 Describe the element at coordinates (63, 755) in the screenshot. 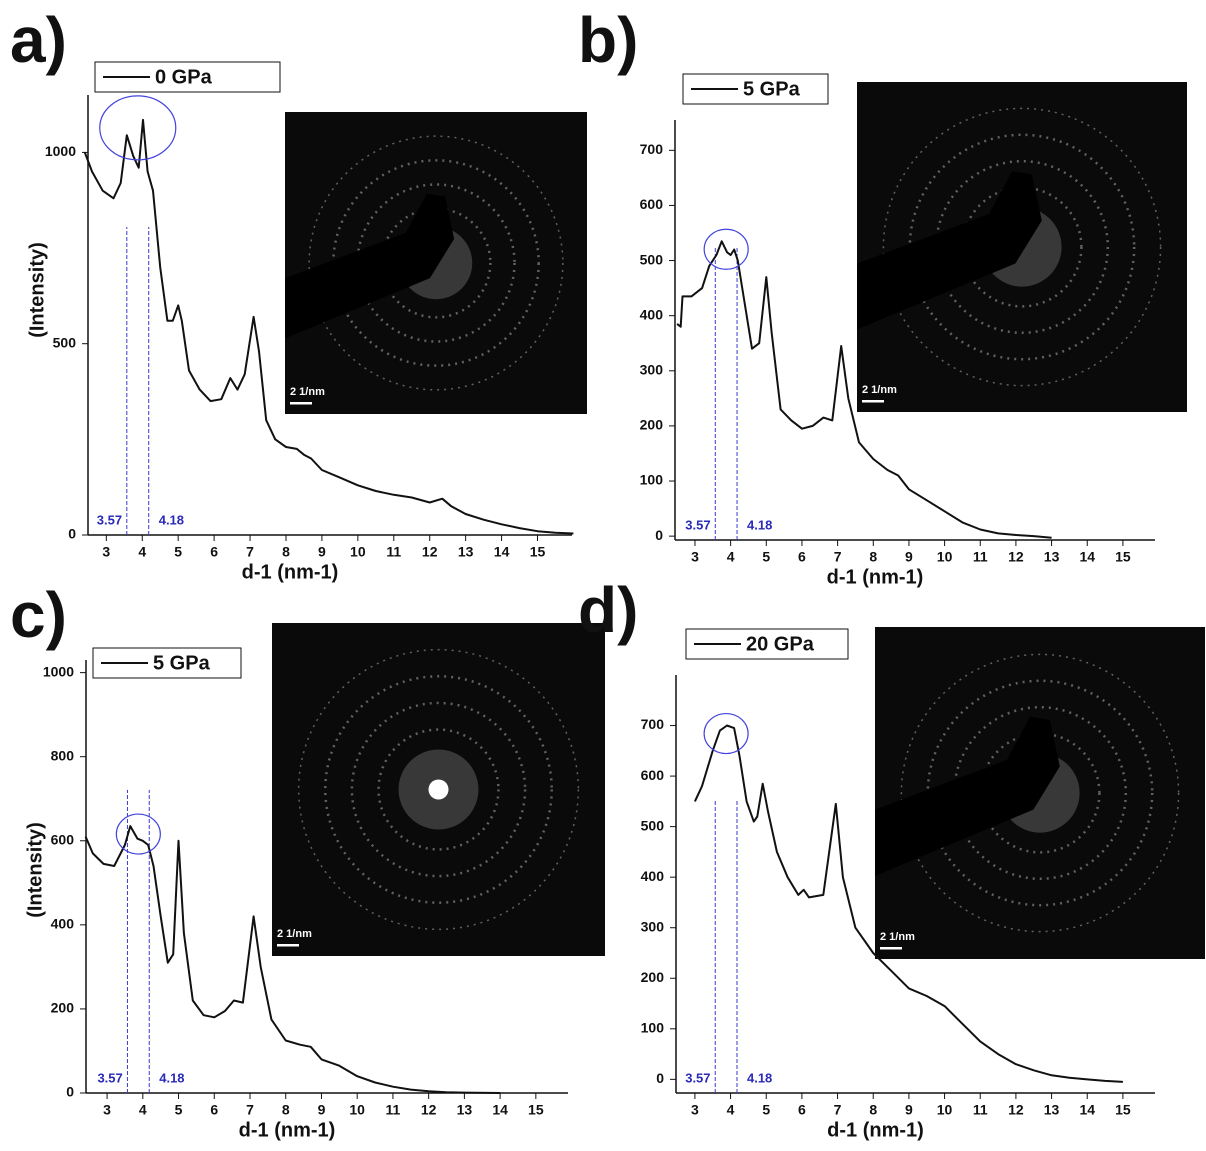

I see `y-tick-label: 800` at that location.